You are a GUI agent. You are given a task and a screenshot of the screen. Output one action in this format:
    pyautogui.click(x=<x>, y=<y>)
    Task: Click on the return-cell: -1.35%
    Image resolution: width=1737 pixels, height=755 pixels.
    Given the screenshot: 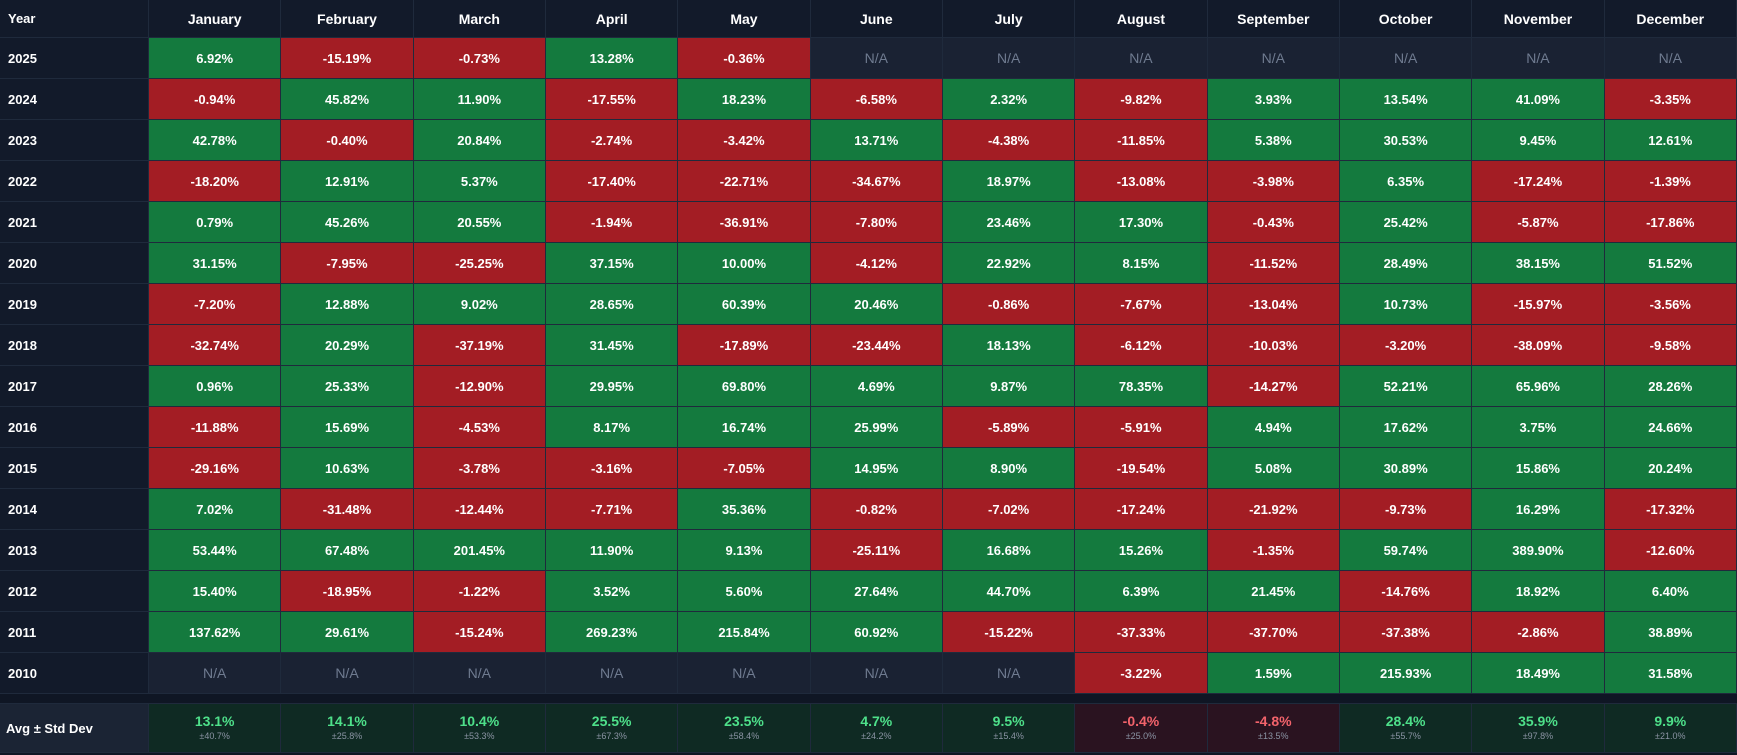 What is the action you would take?
    pyautogui.click(x=1273, y=550)
    